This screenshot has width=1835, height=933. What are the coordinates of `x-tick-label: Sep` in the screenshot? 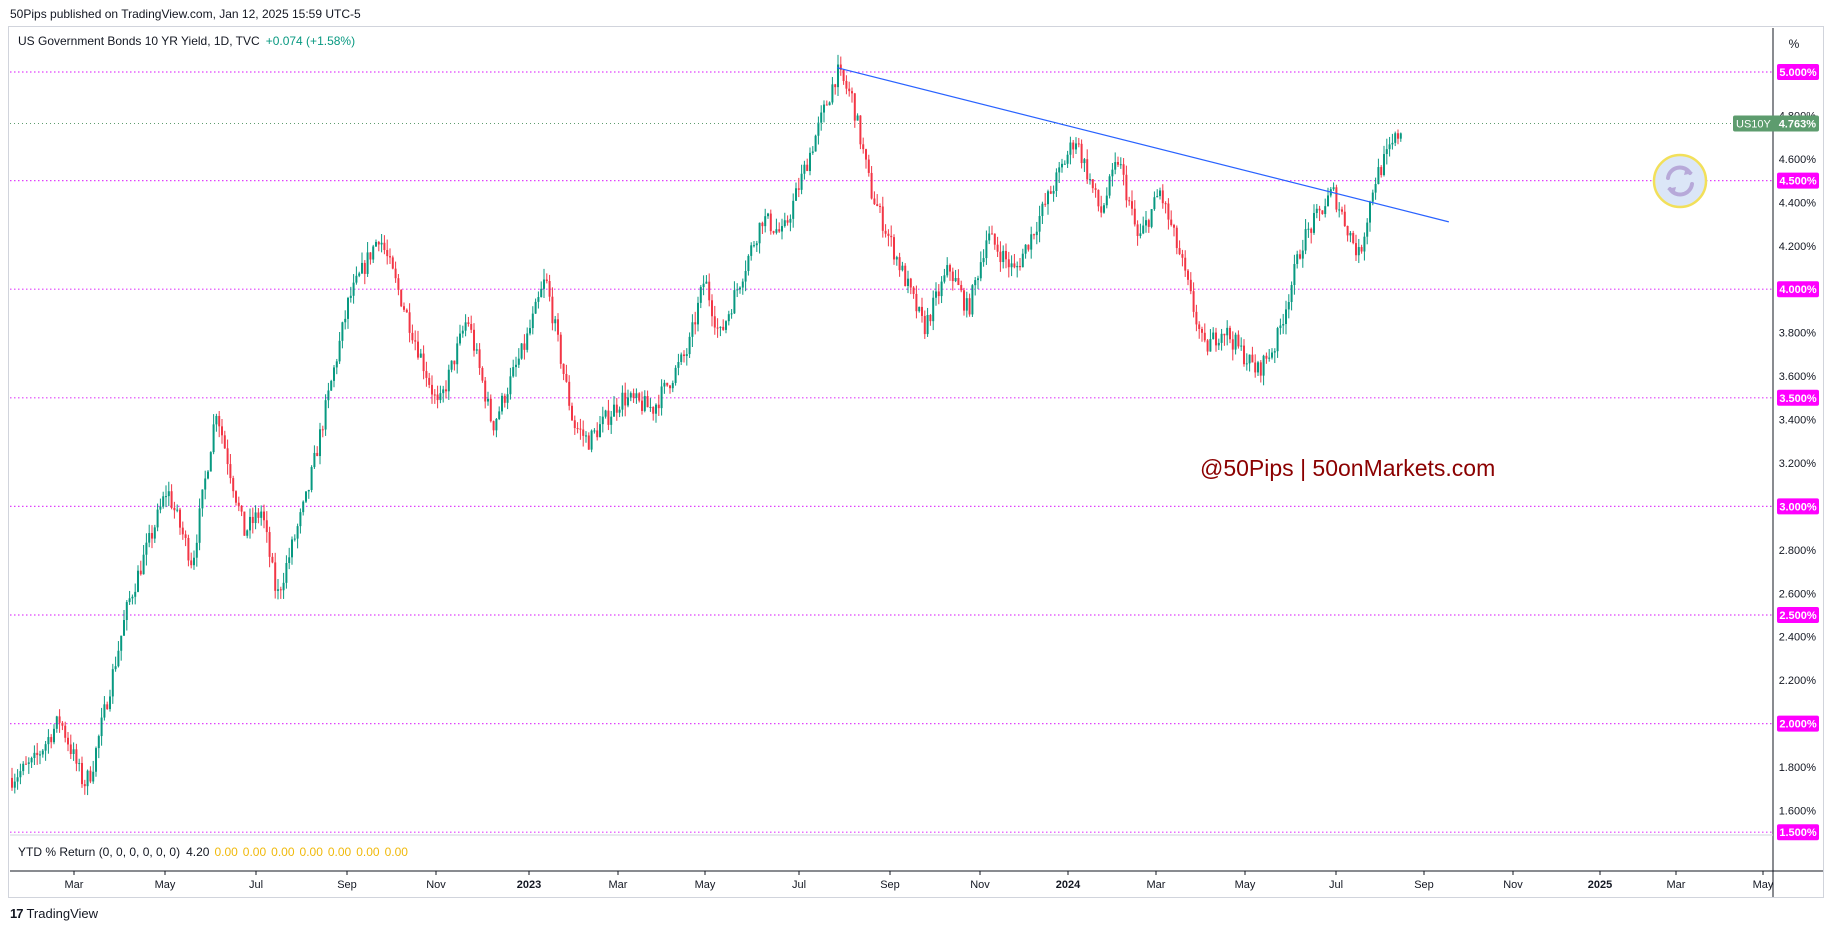 It's located at (1424, 885).